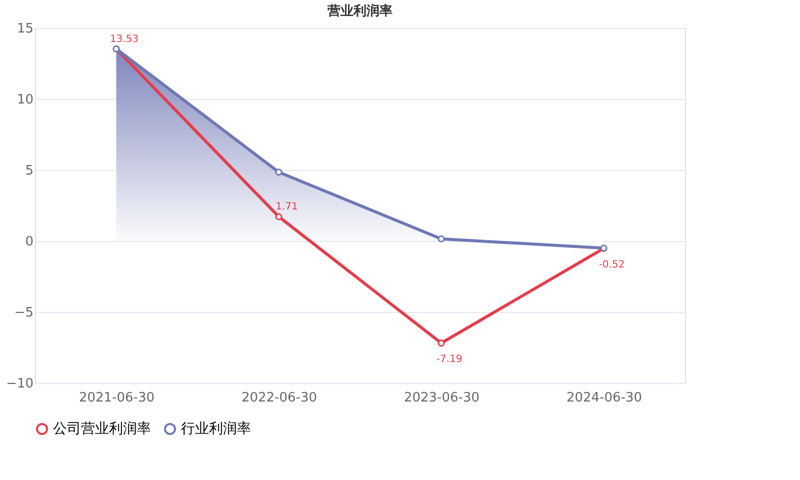 The image size is (800, 480). I want to click on x-tick-label: 2024-06-30, so click(604, 398).